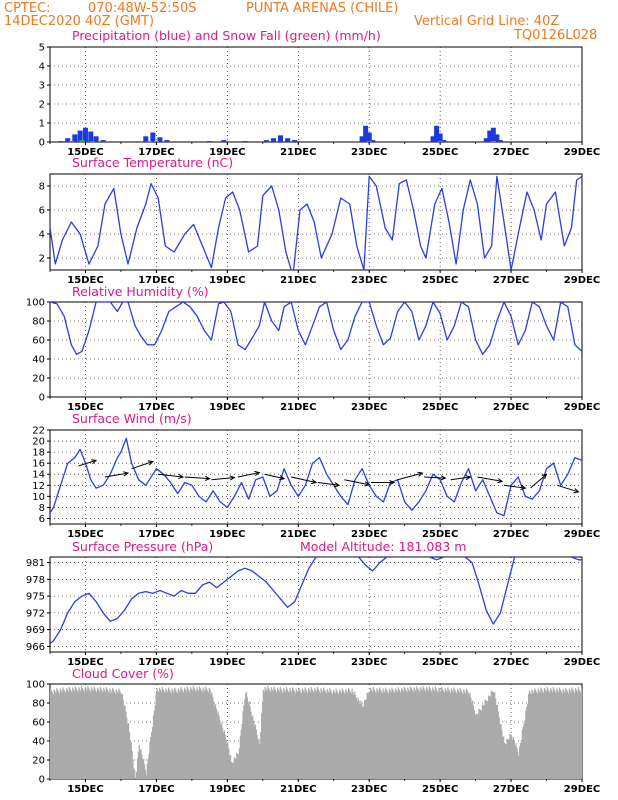 The width and height of the screenshot is (618, 800). Describe the element at coordinates (511, 662) in the screenshot. I see `x-tick-label: 27DEC` at that location.